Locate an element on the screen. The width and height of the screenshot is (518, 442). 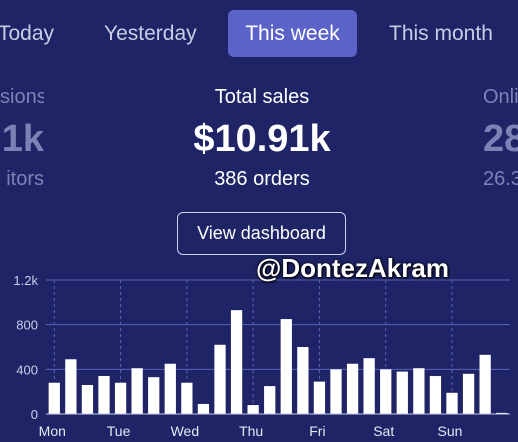
total-sales-value: $10.91k is located at coordinates (262, 139).